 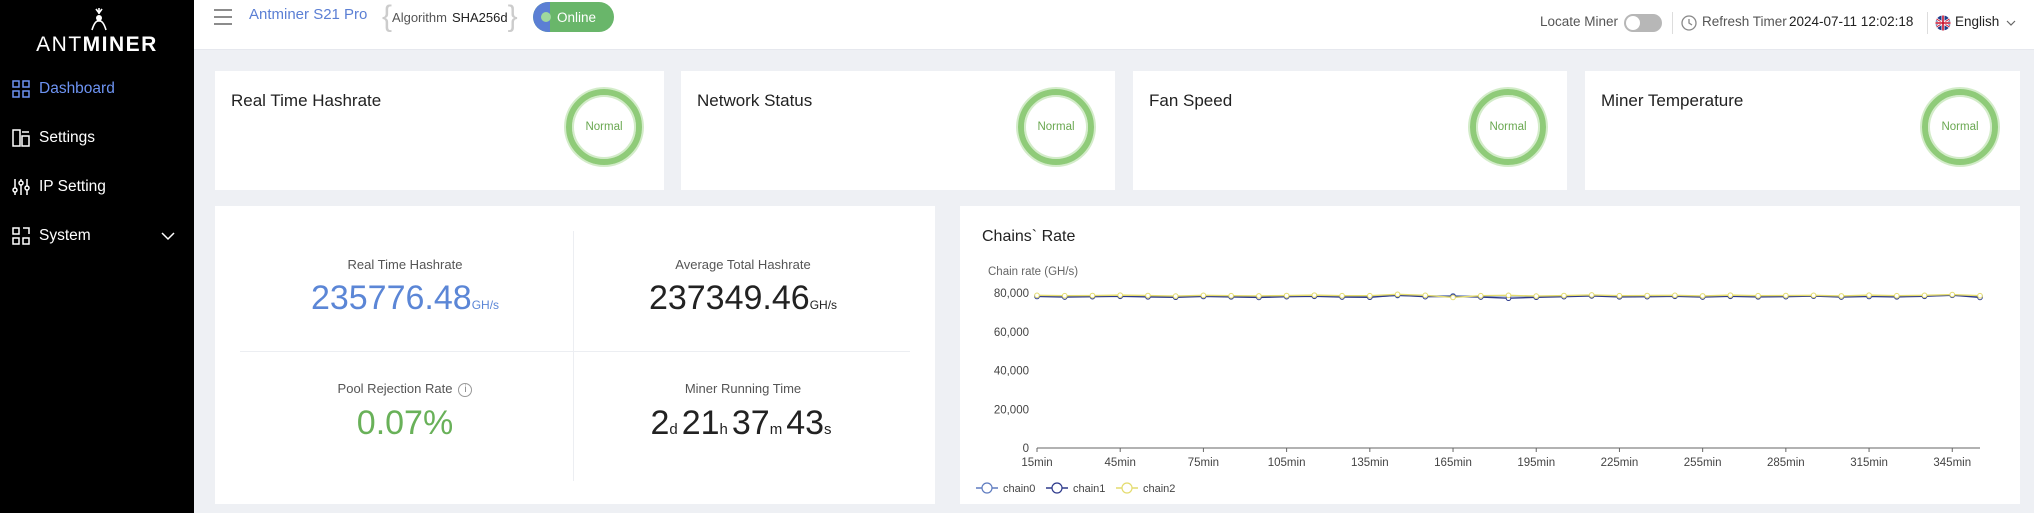 I want to click on real-time-hashrate-value: 235776.48GH/s, so click(x=405, y=298).